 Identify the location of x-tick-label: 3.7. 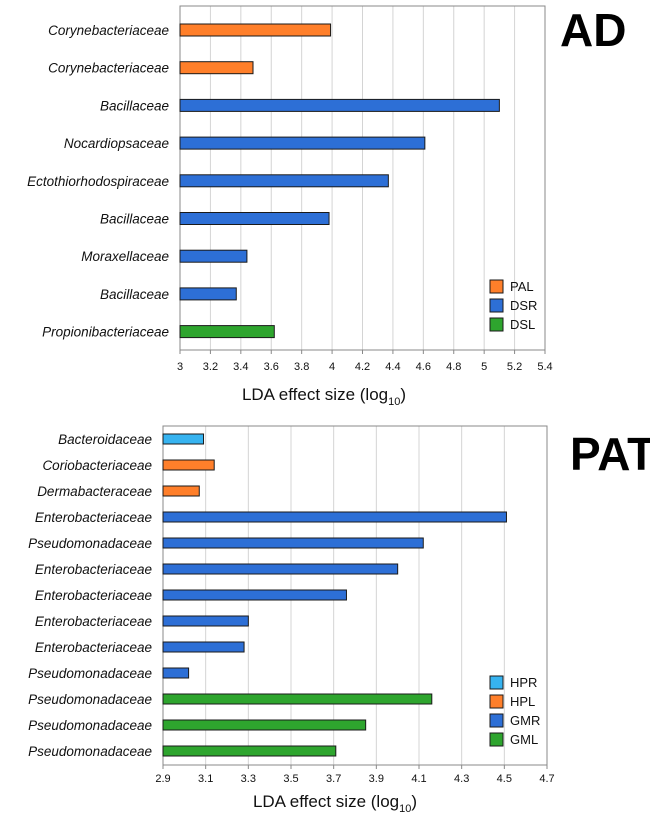
(333, 779).